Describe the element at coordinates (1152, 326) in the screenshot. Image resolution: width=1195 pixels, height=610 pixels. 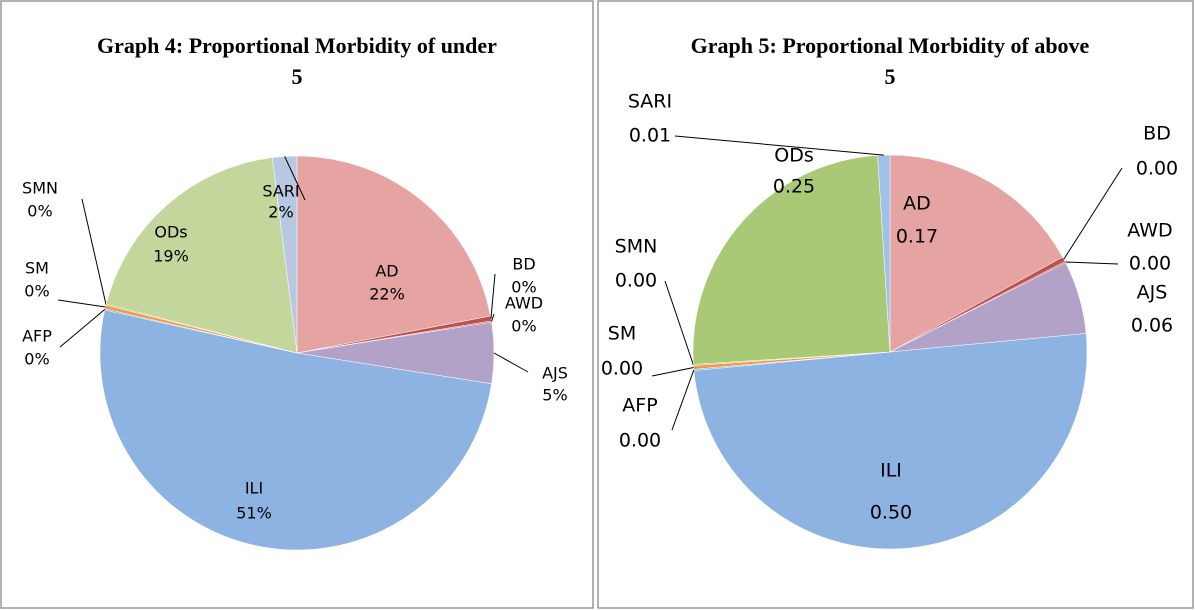
I see `slice-value: 0.06` at that location.